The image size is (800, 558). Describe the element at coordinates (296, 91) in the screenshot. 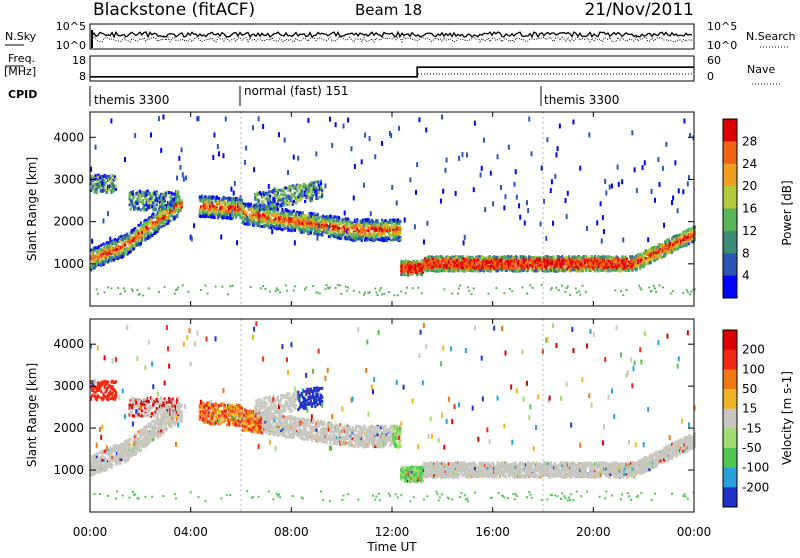

I see `cpid-mode-2: normal (fast) 151` at that location.